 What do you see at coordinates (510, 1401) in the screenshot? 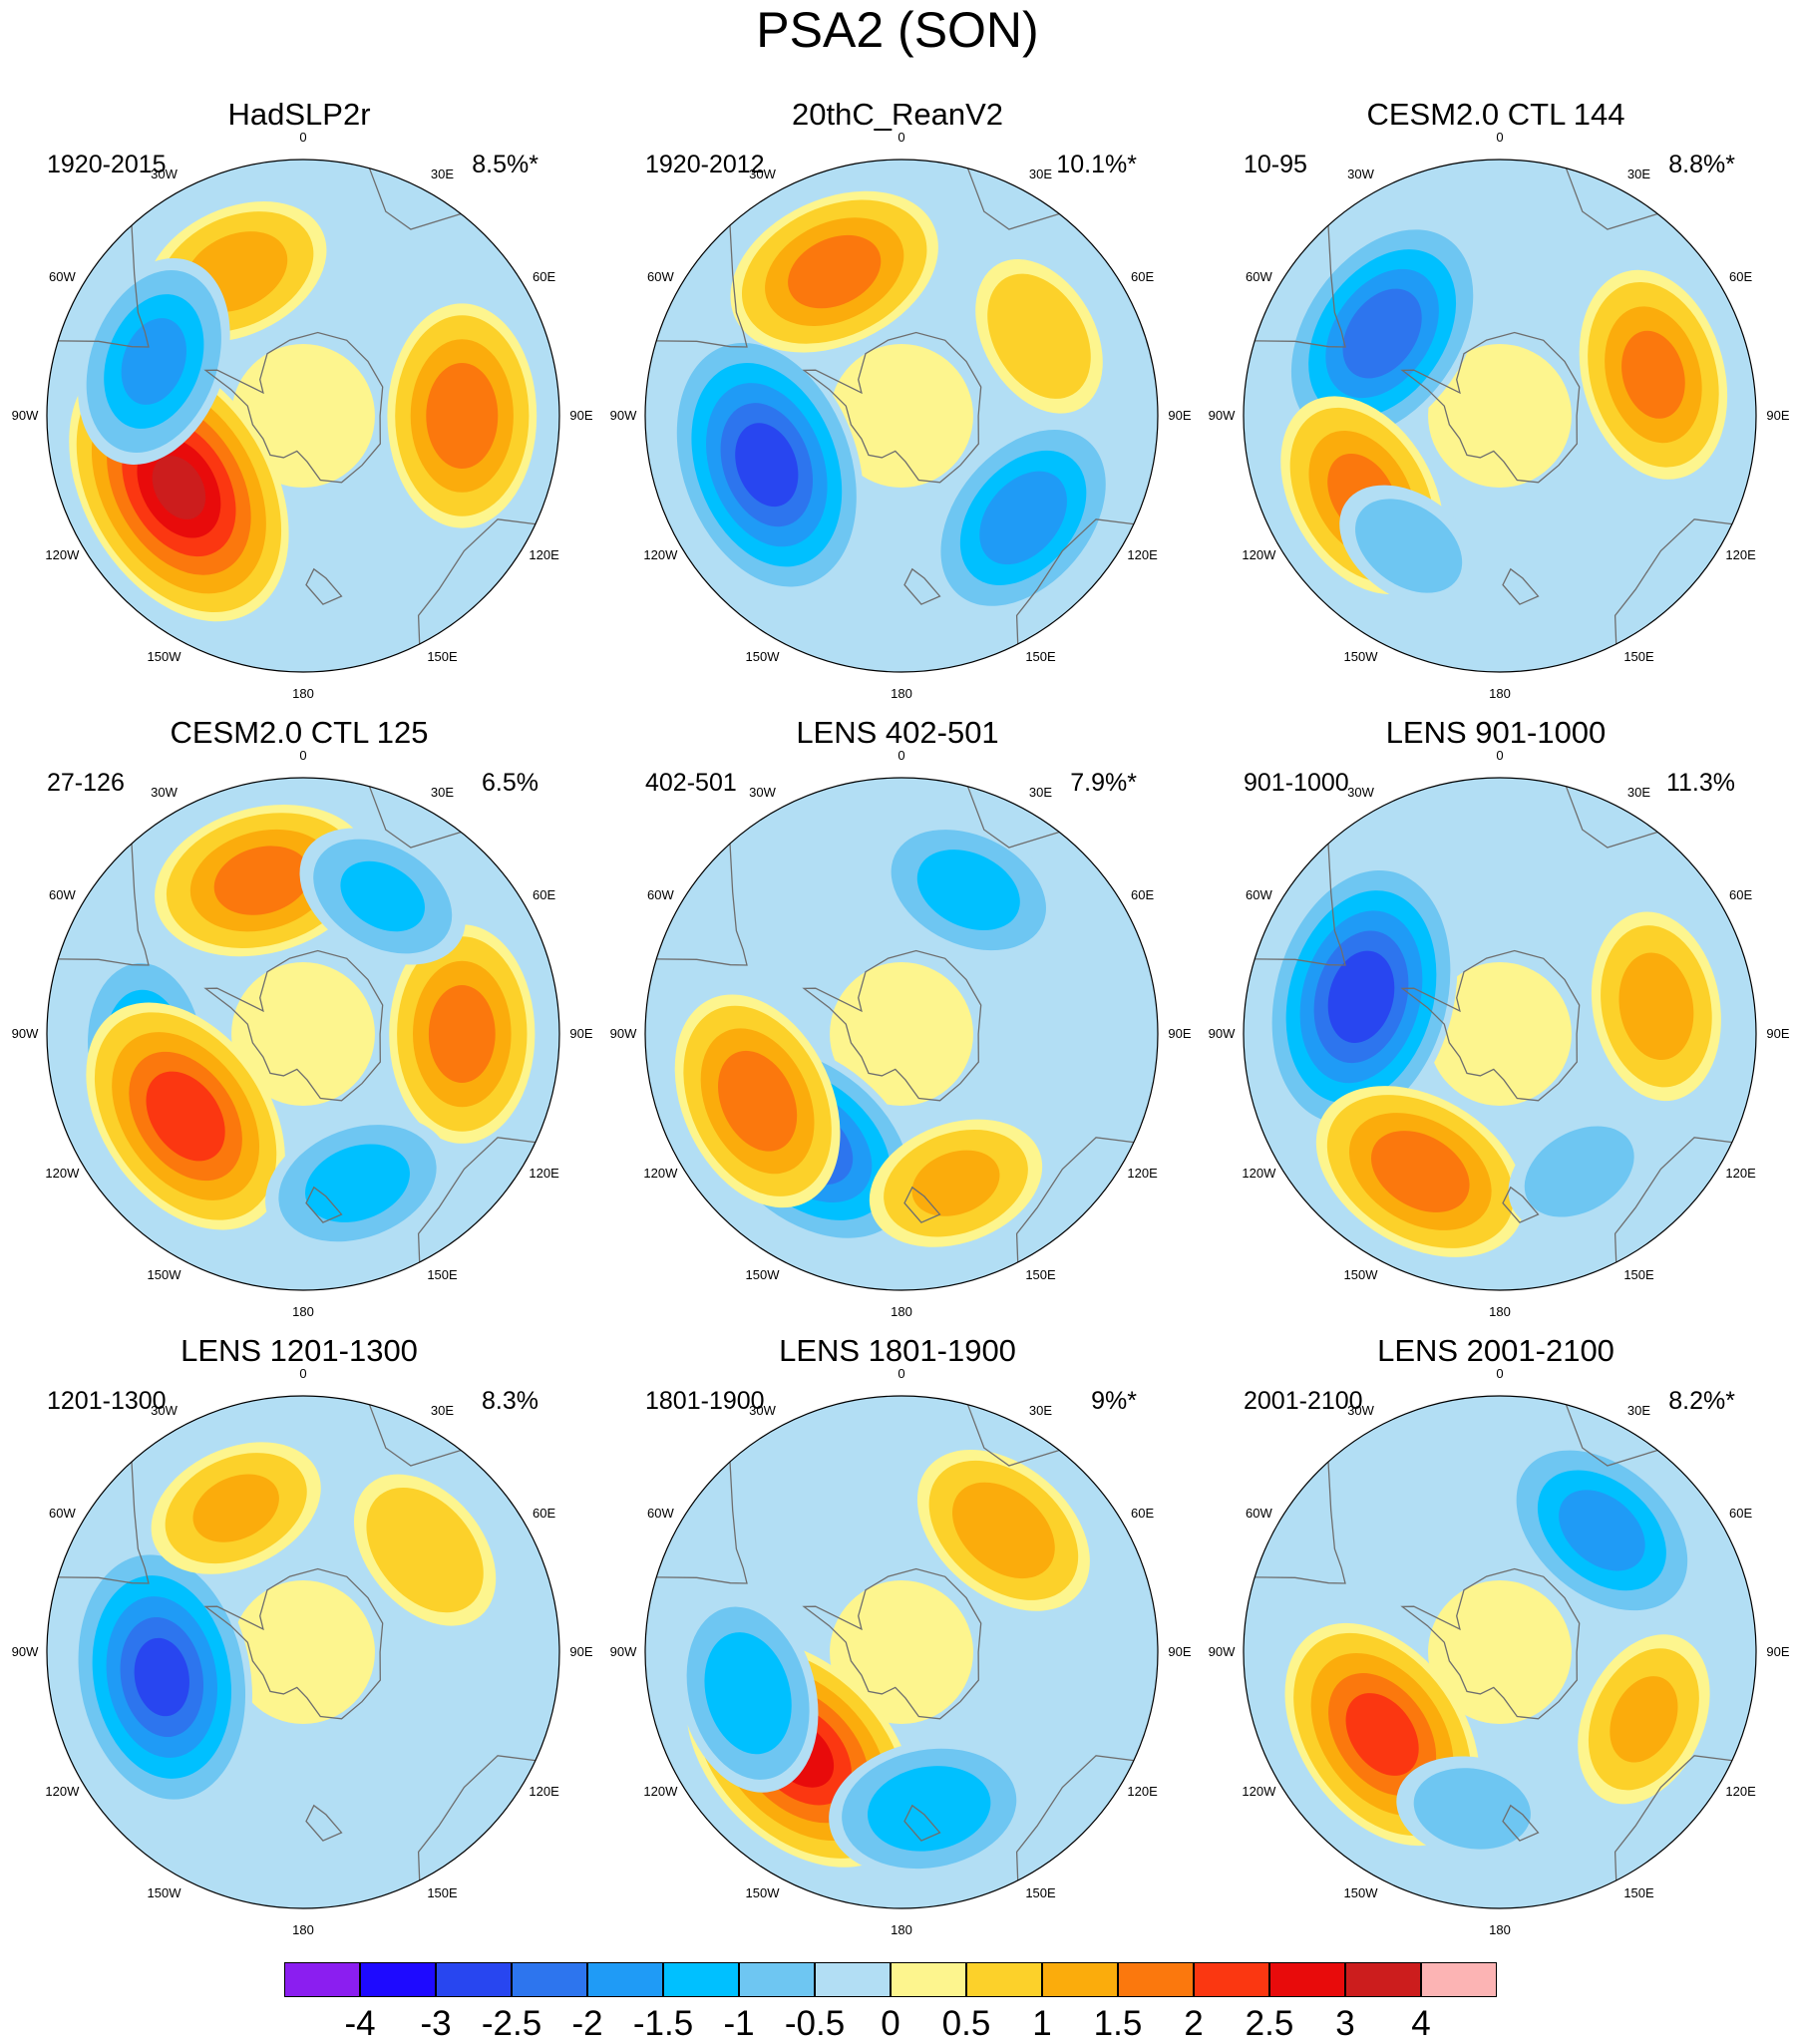
I see `variance-label: 8.3%` at bounding box center [510, 1401].